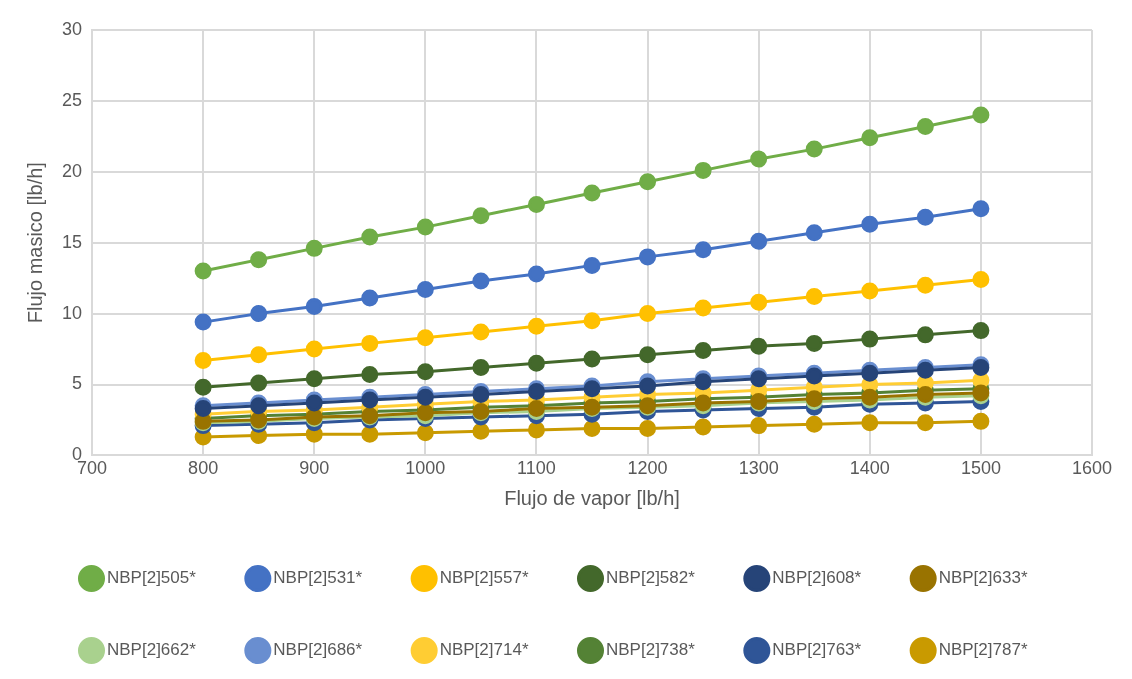  What do you see at coordinates (72, 170) in the screenshot?
I see `y-tick-label: 20` at bounding box center [72, 170].